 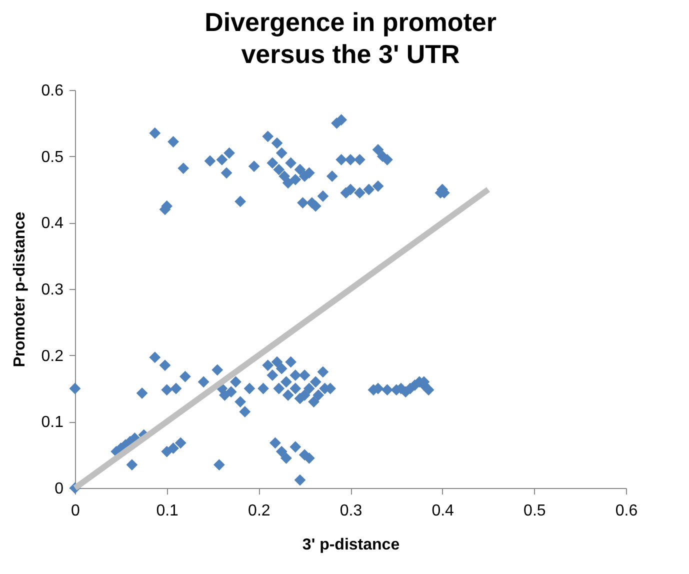 What do you see at coordinates (259, 511) in the screenshot?
I see `x-tick-label: 0.2` at bounding box center [259, 511].